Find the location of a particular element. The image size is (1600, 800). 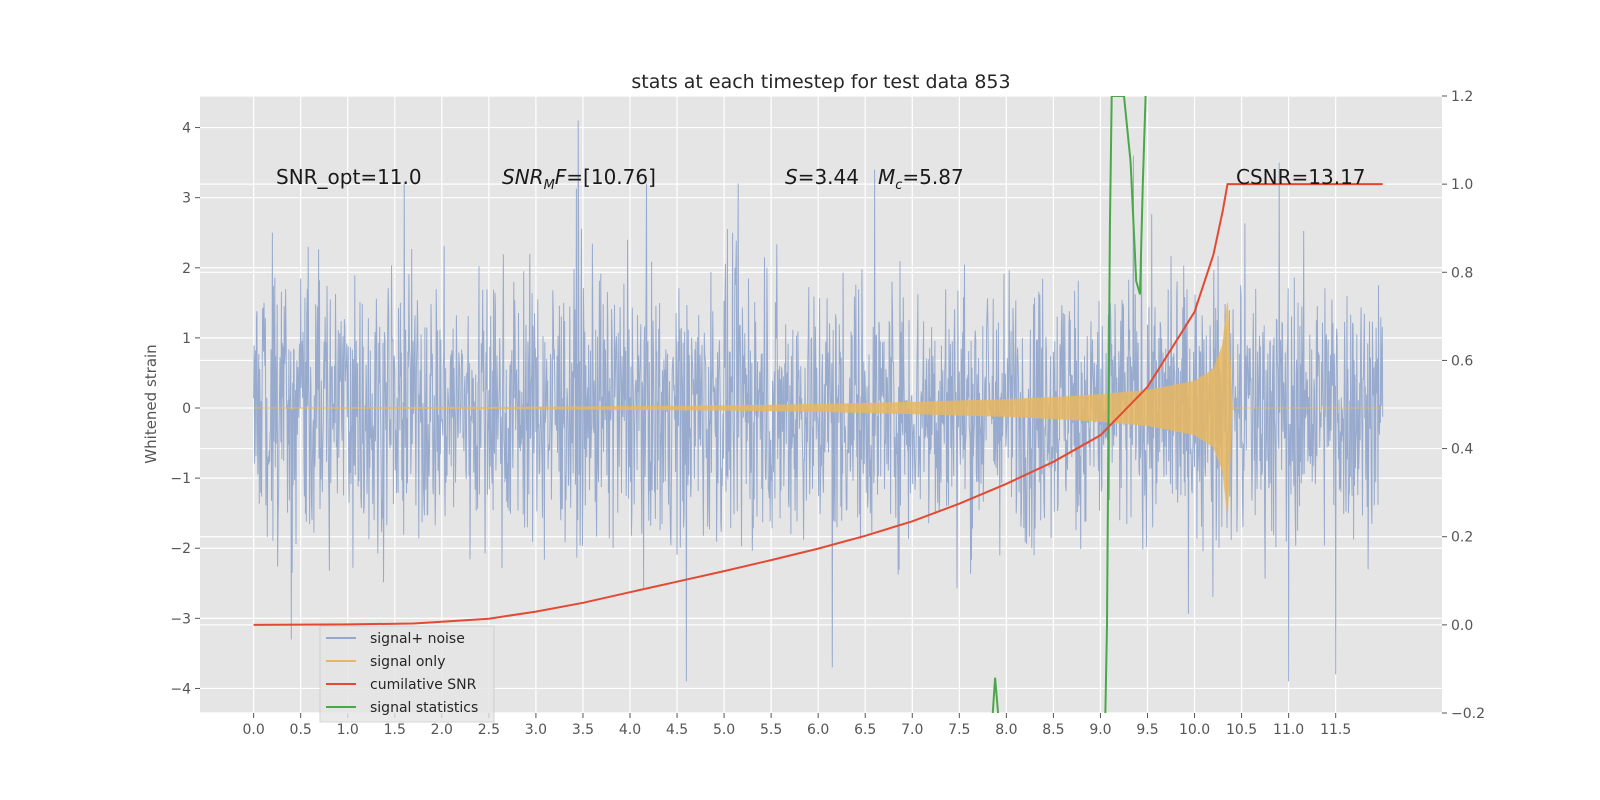

x-tick-label: 3.0 is located at coordinates (536, 730).